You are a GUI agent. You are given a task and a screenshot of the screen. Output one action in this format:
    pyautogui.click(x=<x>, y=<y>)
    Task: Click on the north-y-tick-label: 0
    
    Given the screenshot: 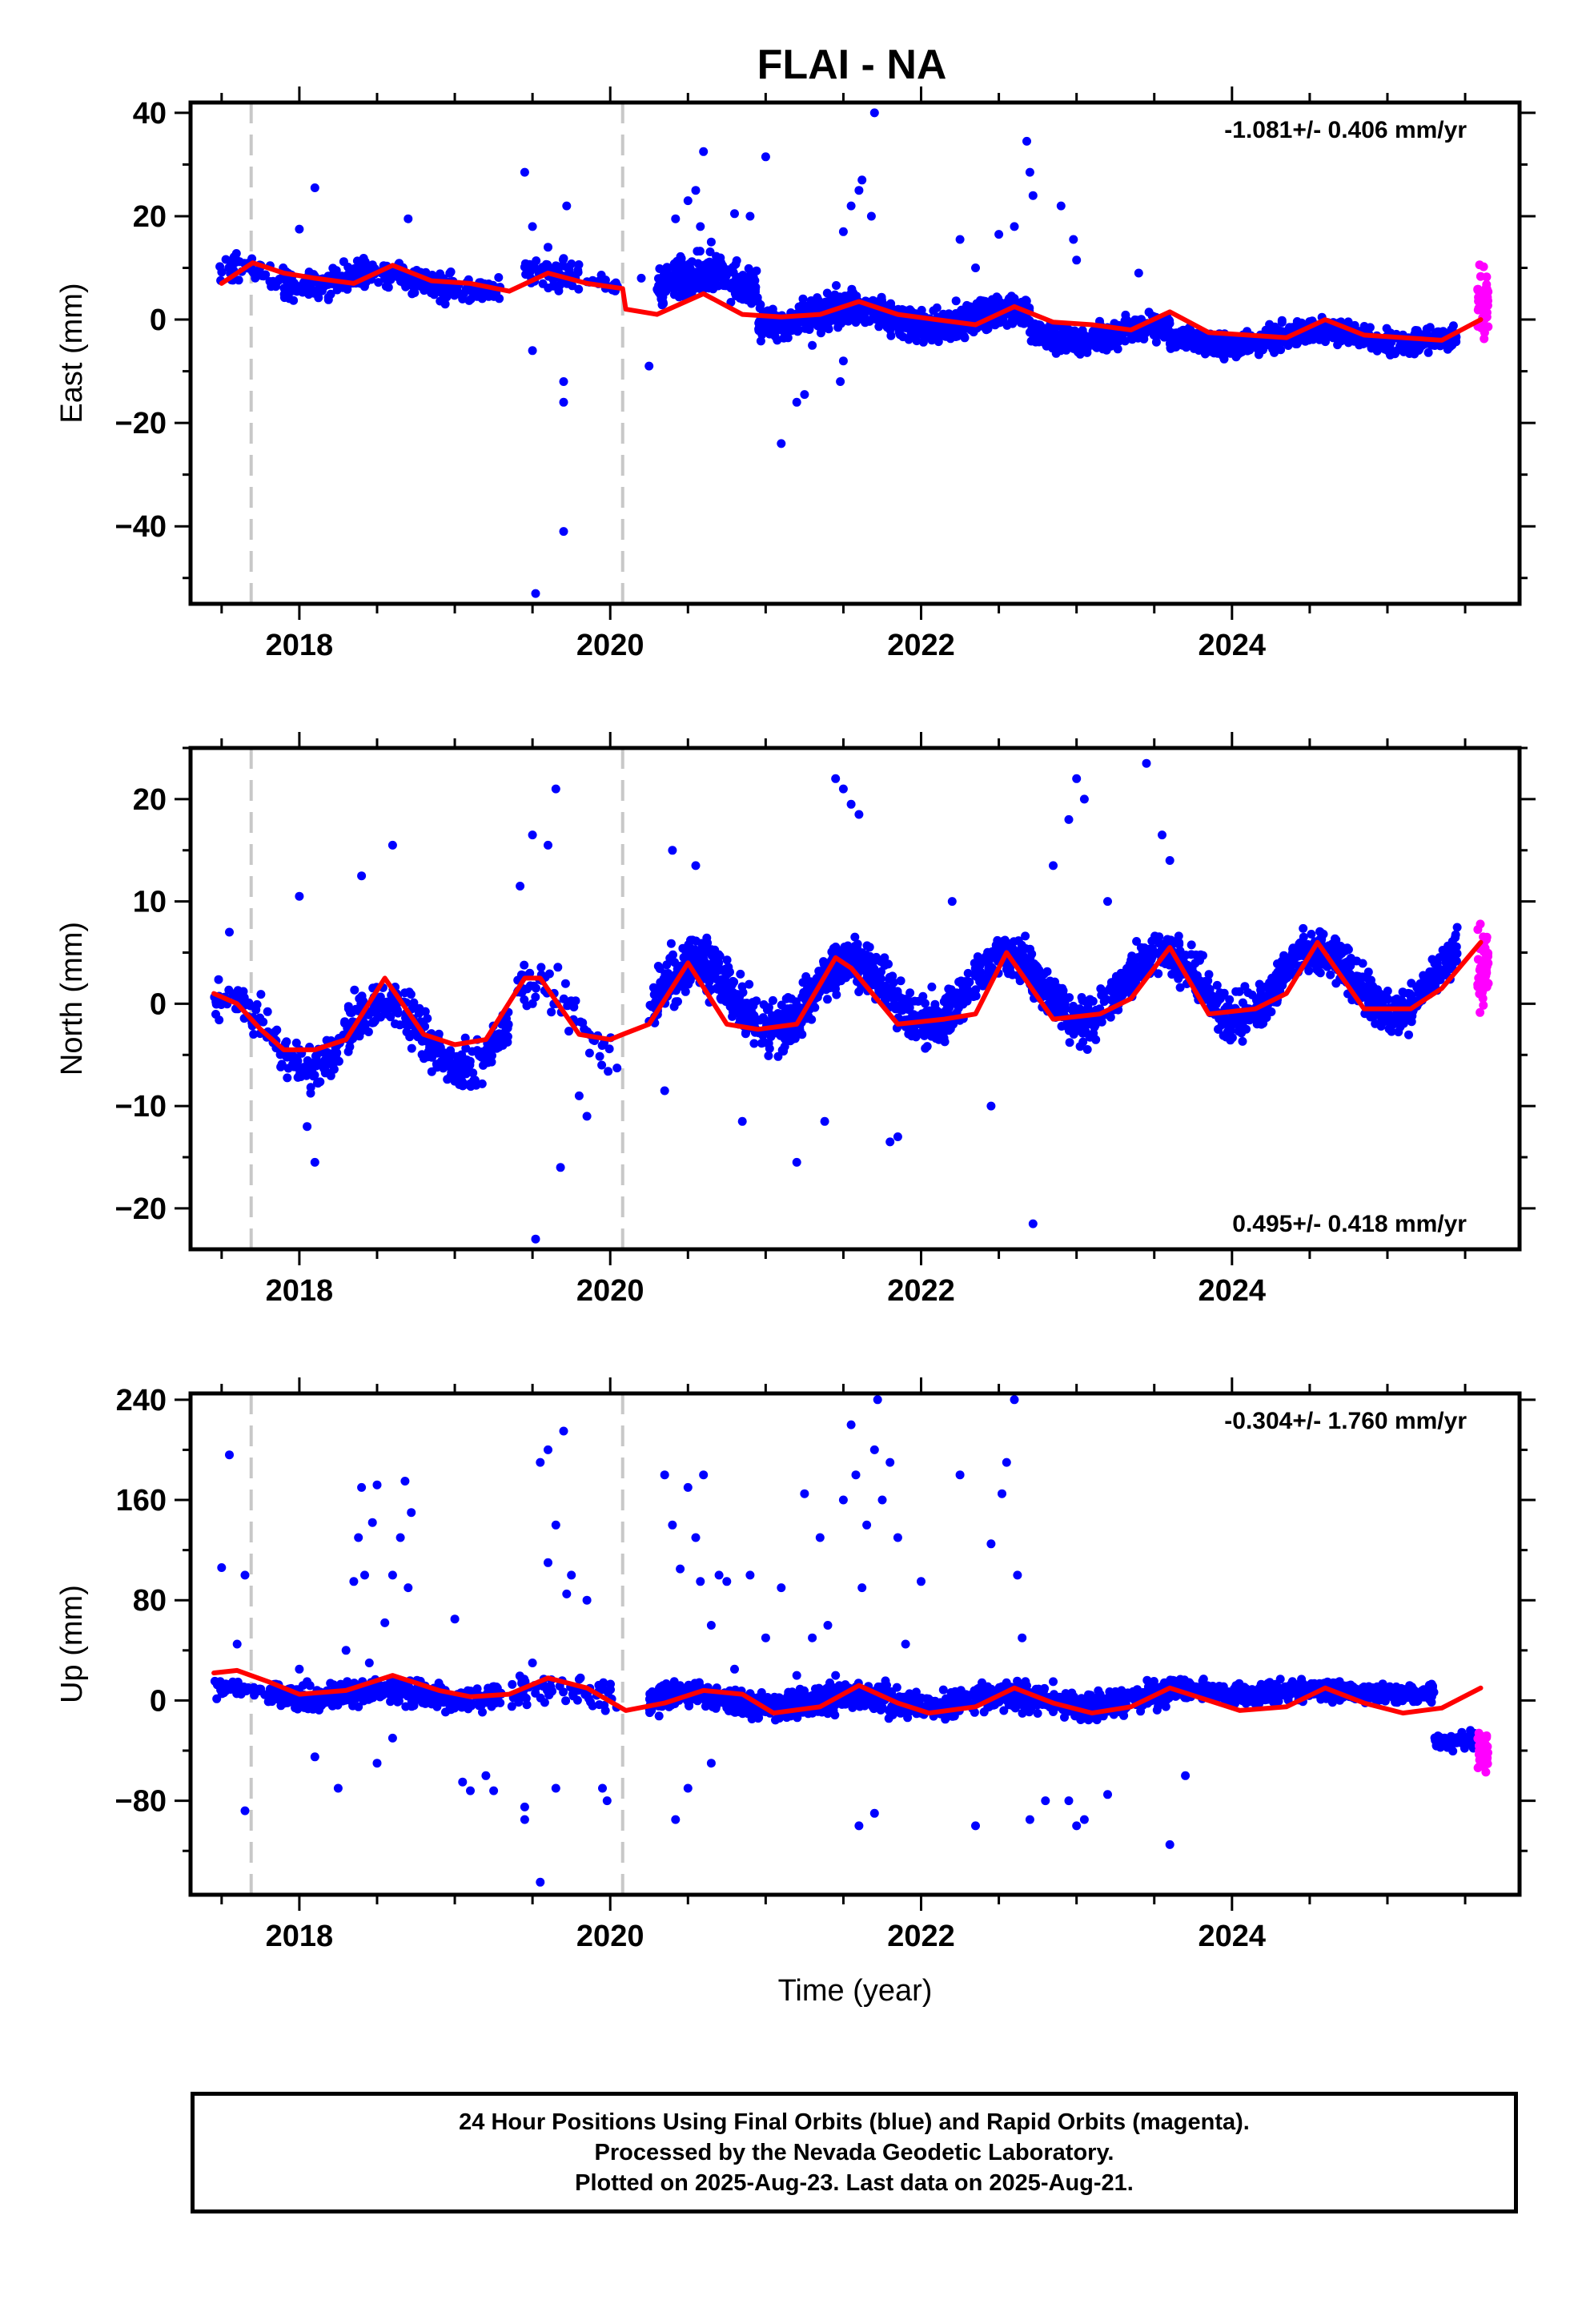 What is the action you would take?
    pyautogui.click(x=158, y=1004)
    